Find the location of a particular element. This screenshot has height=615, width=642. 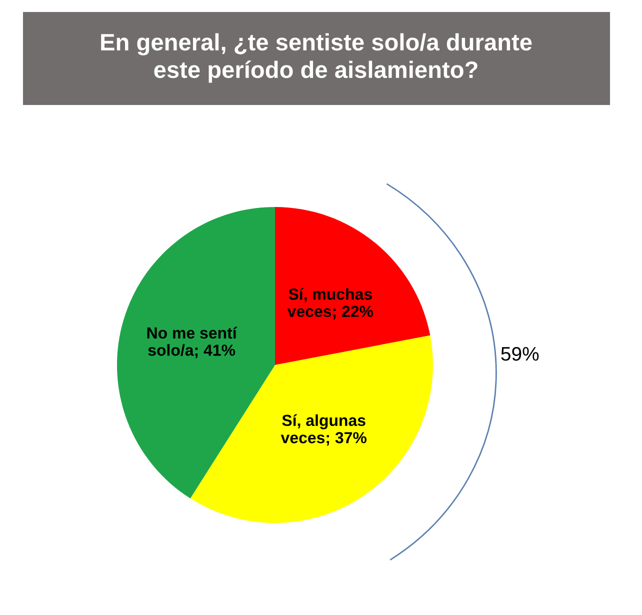

slice-label: Sí, muchas veces; 22% is located at coordinates (330, 304).